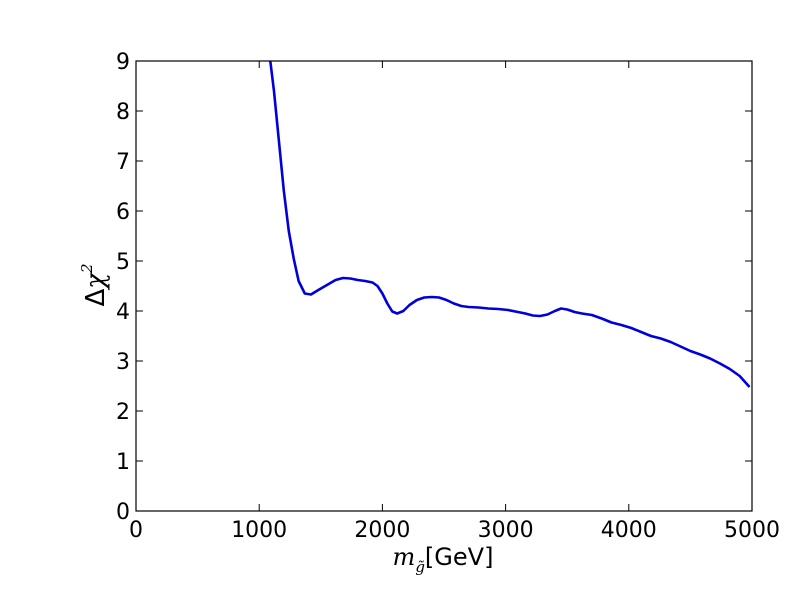  I want to click on x-axis-label: mg̃[GeV], so click(443, 559).